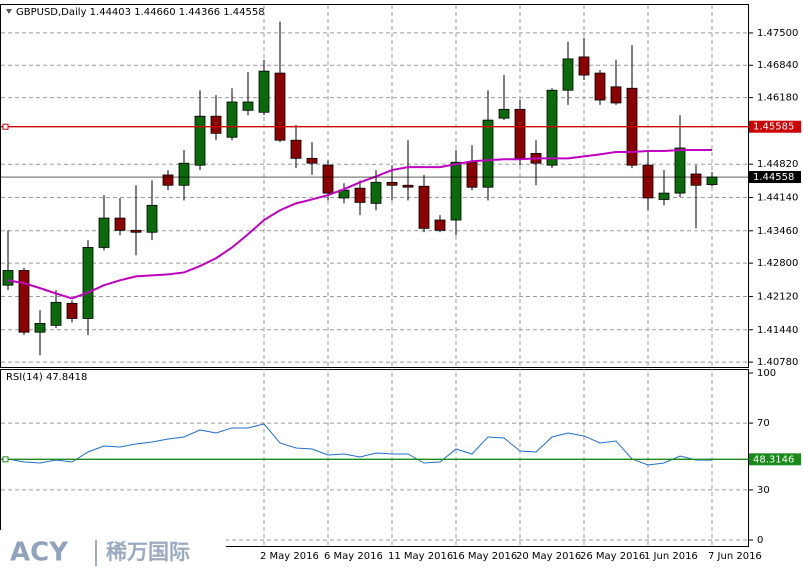  Describe the element at coordinates (777, 330) in the screenshot. I see `y-tick-label: 1.41440` at that location.